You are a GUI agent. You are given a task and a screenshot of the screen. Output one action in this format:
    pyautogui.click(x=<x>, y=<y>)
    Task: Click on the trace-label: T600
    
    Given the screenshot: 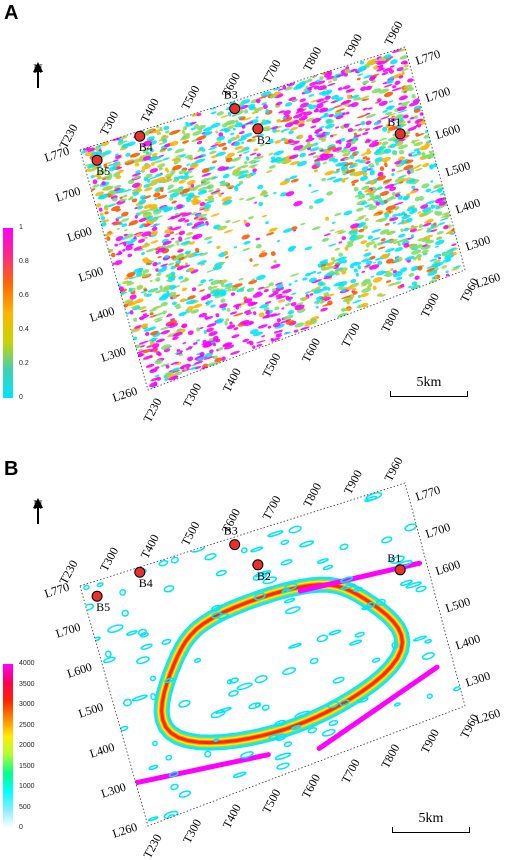 What is the action you would take?
    pyautogui.click(x=311, y=350)
    